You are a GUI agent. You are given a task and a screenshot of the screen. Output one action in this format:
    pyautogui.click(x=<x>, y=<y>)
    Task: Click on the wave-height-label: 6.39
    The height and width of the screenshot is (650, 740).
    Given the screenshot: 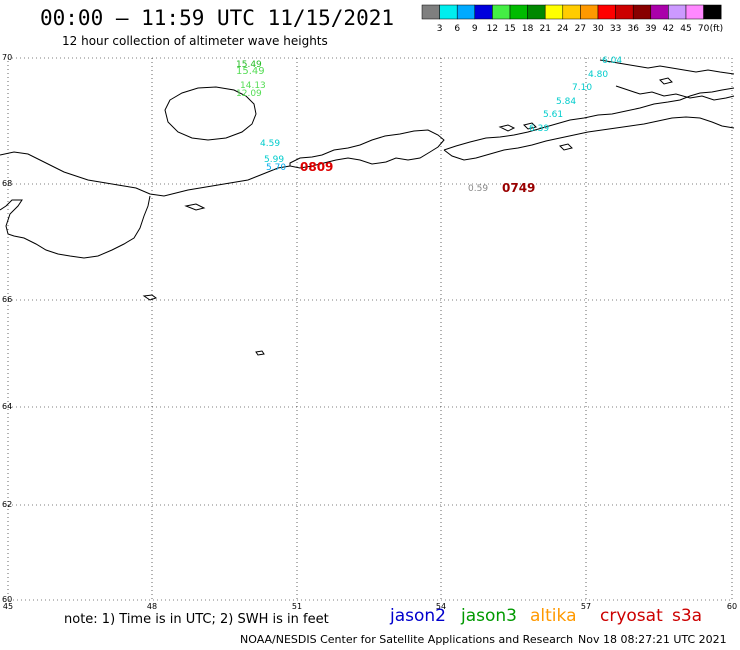 What is the action you would take?
    pyautogui.click(x=539, y=129)
    